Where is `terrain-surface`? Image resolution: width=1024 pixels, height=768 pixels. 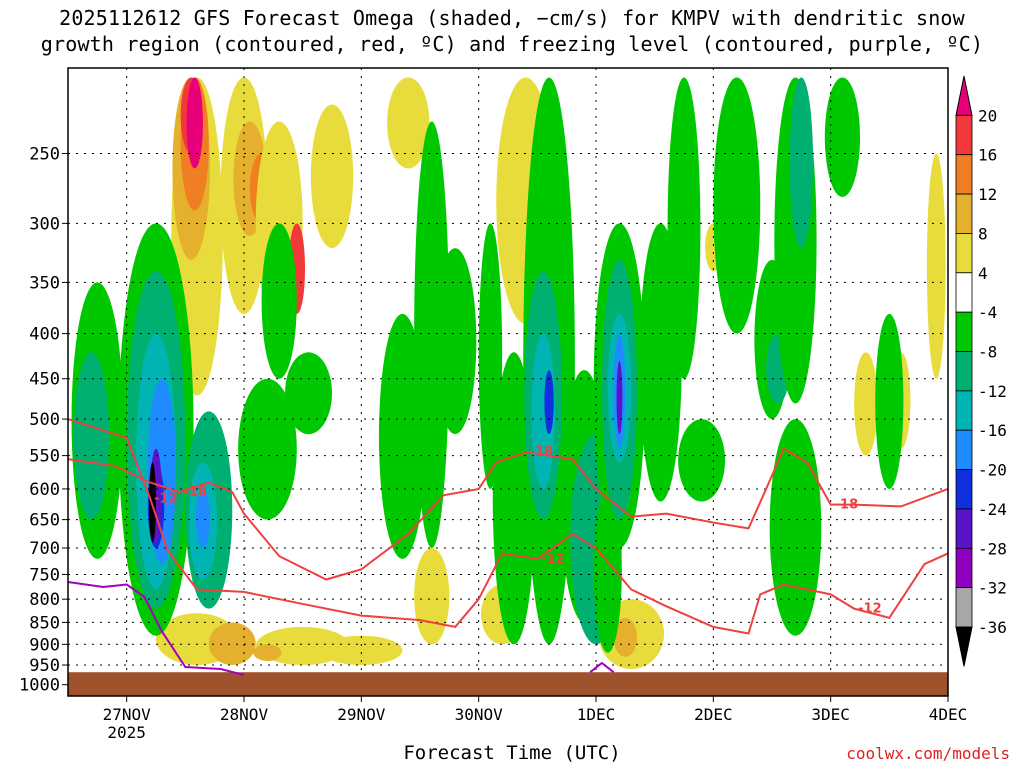 terrain-surface is located at coordinates (508, 684).